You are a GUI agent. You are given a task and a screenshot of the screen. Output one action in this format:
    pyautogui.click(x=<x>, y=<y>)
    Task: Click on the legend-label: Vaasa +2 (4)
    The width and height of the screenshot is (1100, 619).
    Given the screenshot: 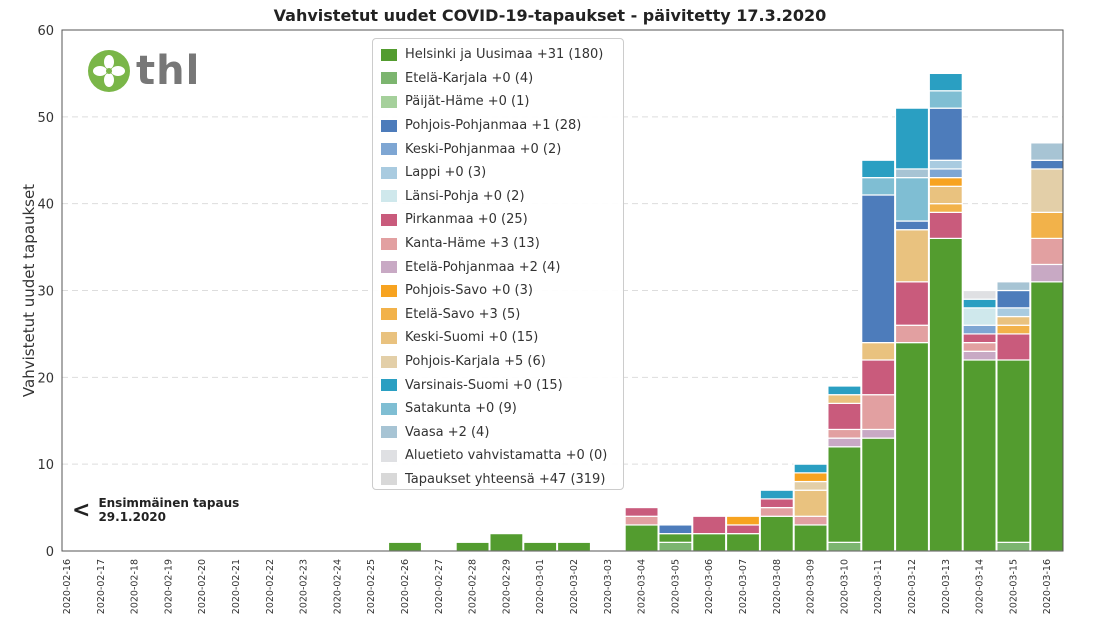 What is the action you would take?
    pyautogui.click(x=447, y=432)
    